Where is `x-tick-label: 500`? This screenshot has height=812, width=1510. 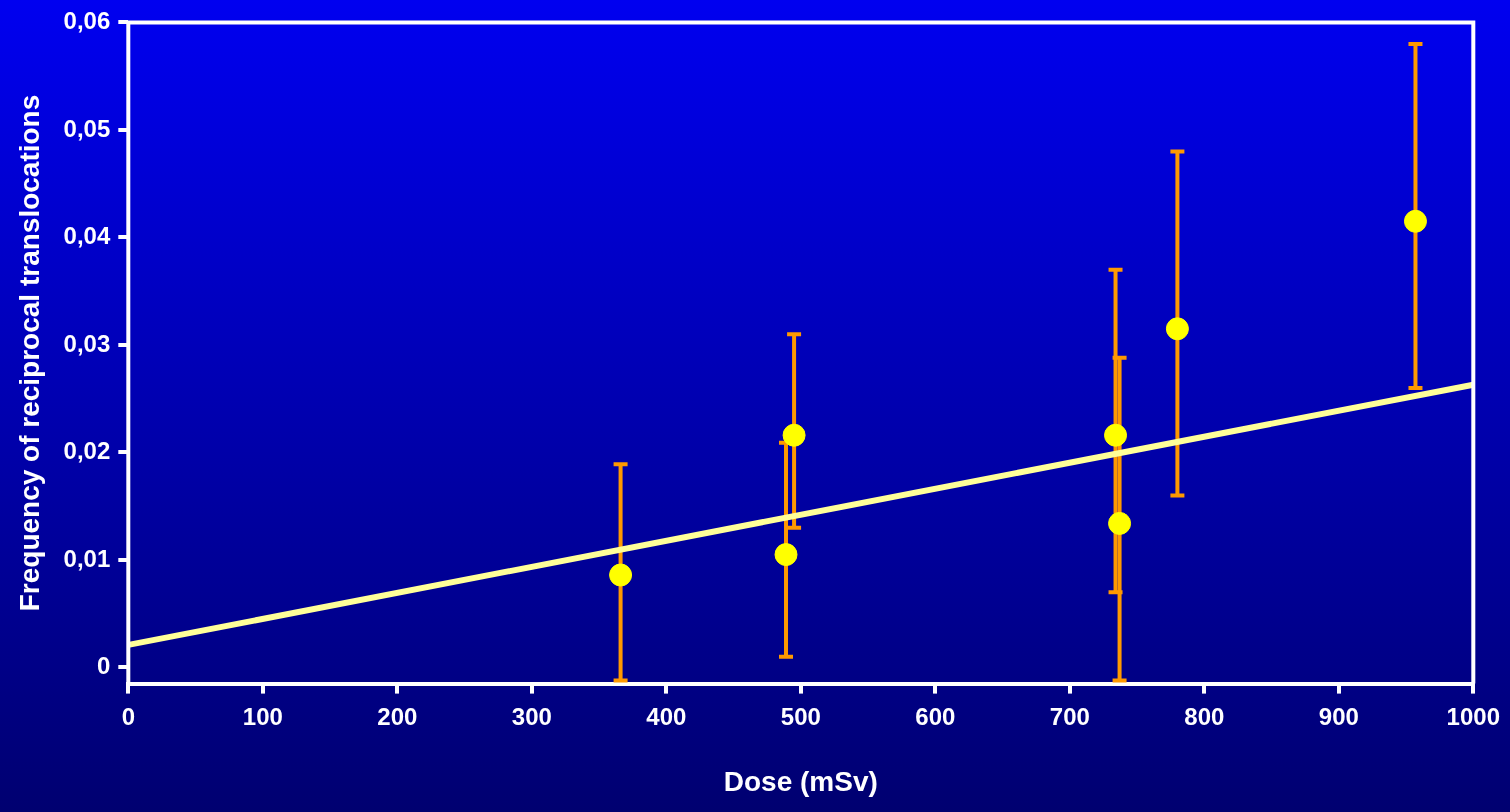 x-tick-label: 500 is located at coordinates (800, 716).